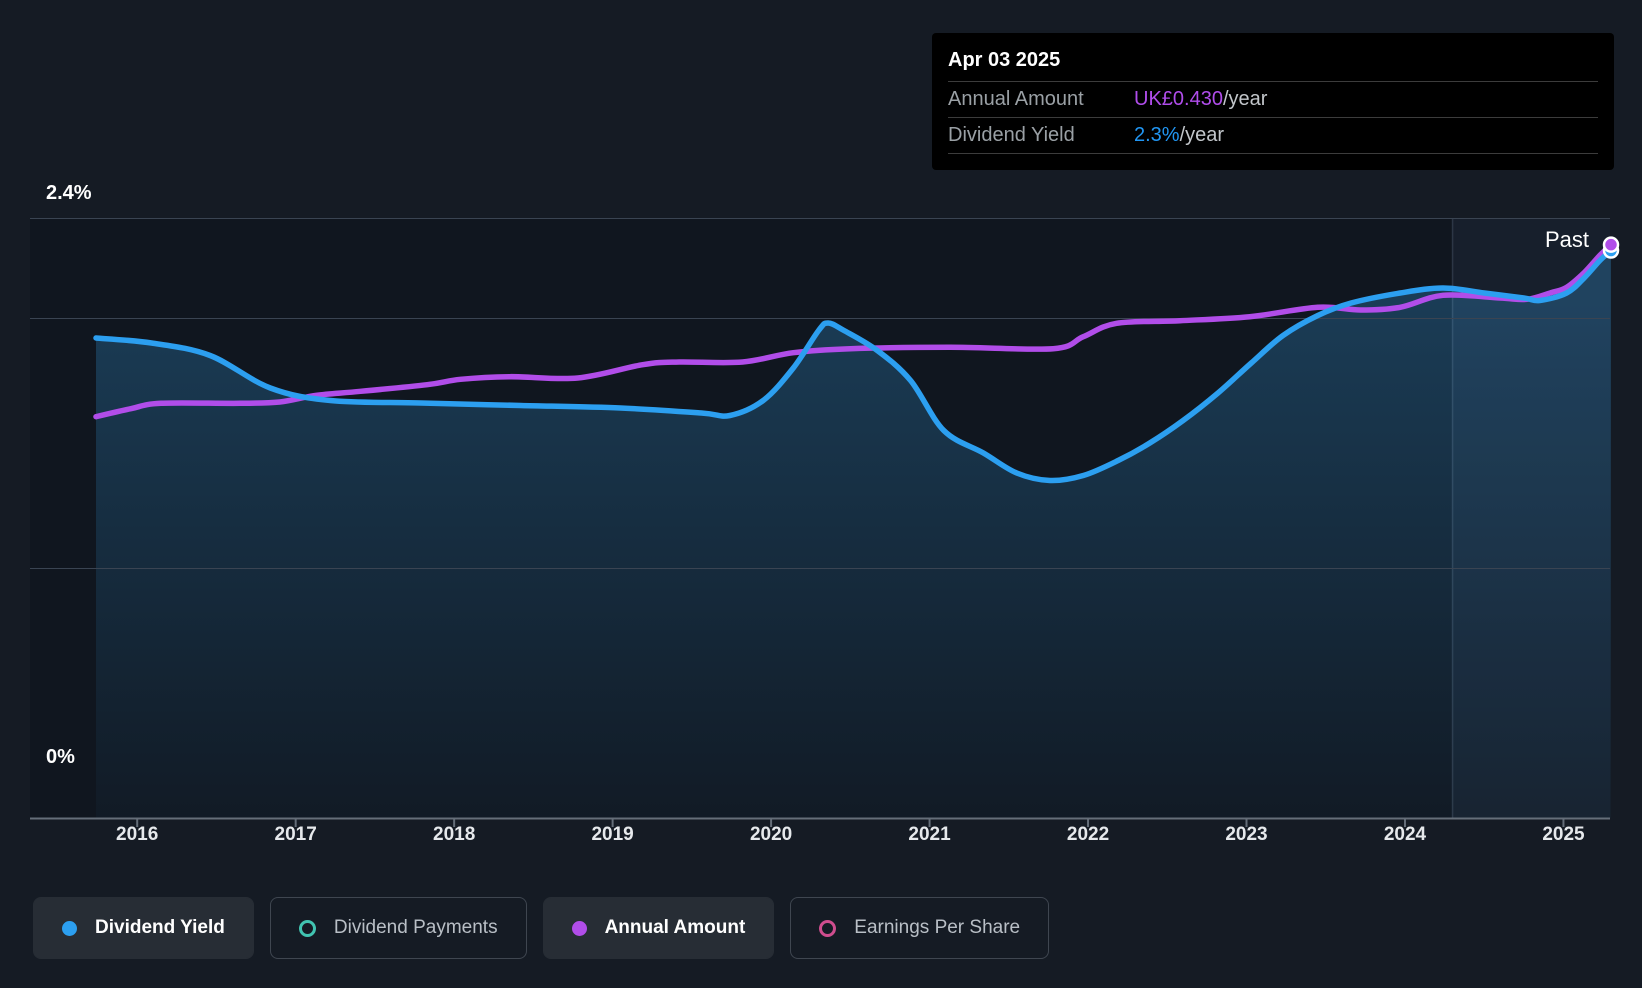 The width and height of the screenshot is (1642, 988). I want to click on legend-item-earnings-per-share: Earnings Per Share, so click(920, 928).